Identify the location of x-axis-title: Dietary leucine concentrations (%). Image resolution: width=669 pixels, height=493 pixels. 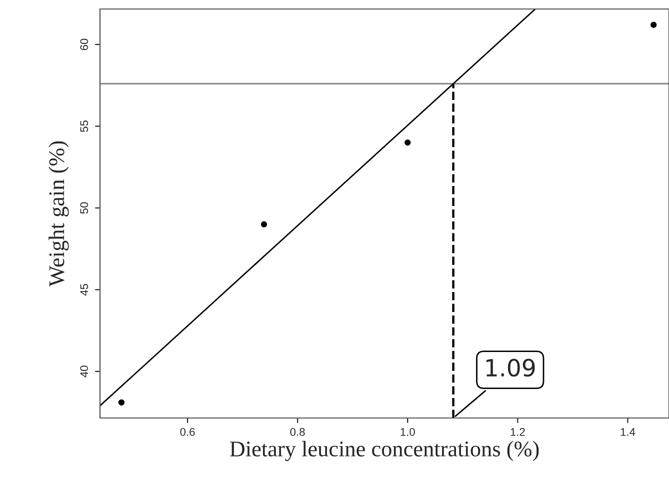
(384, 451).